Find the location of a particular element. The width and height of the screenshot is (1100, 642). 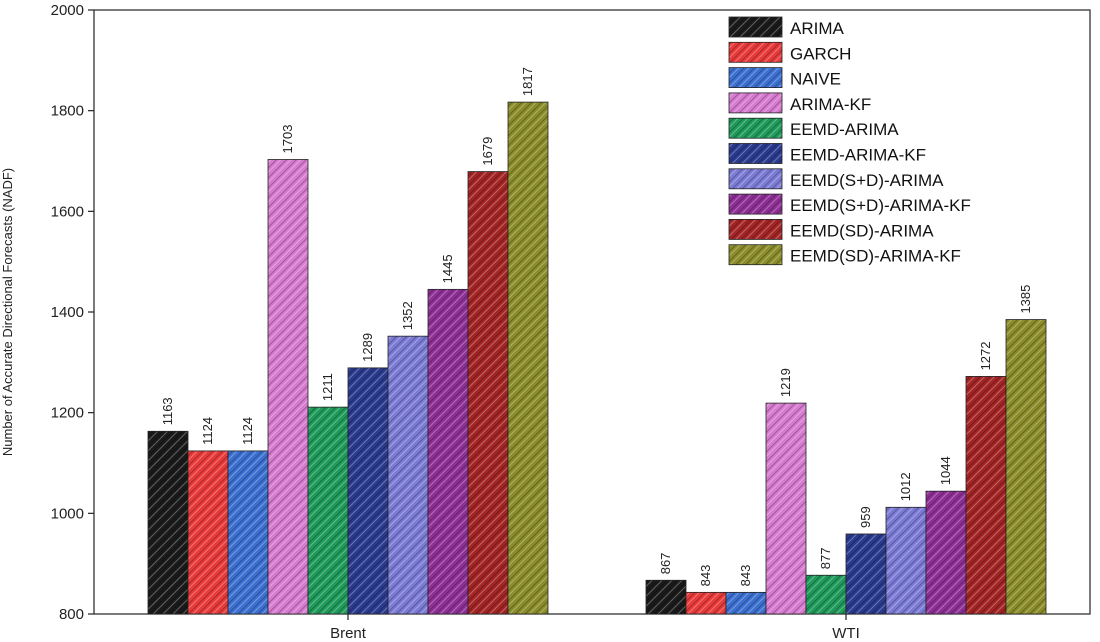

data-label: 1272 is located at coordinates (985, 356).